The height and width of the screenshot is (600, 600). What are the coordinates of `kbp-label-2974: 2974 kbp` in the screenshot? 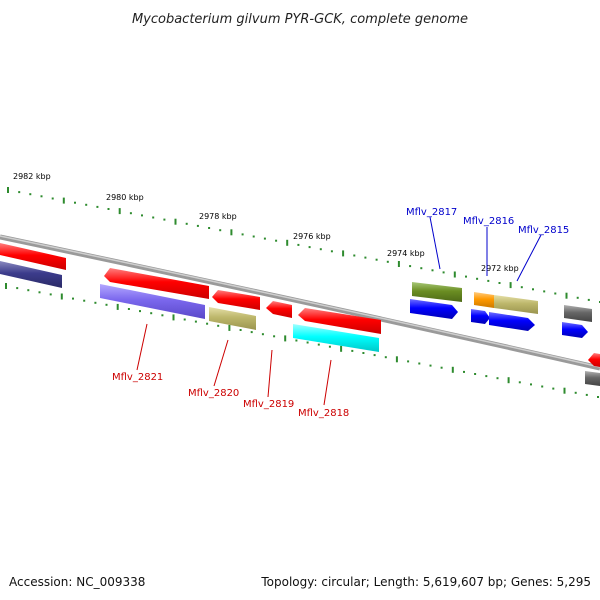 It's located at (406, 253).